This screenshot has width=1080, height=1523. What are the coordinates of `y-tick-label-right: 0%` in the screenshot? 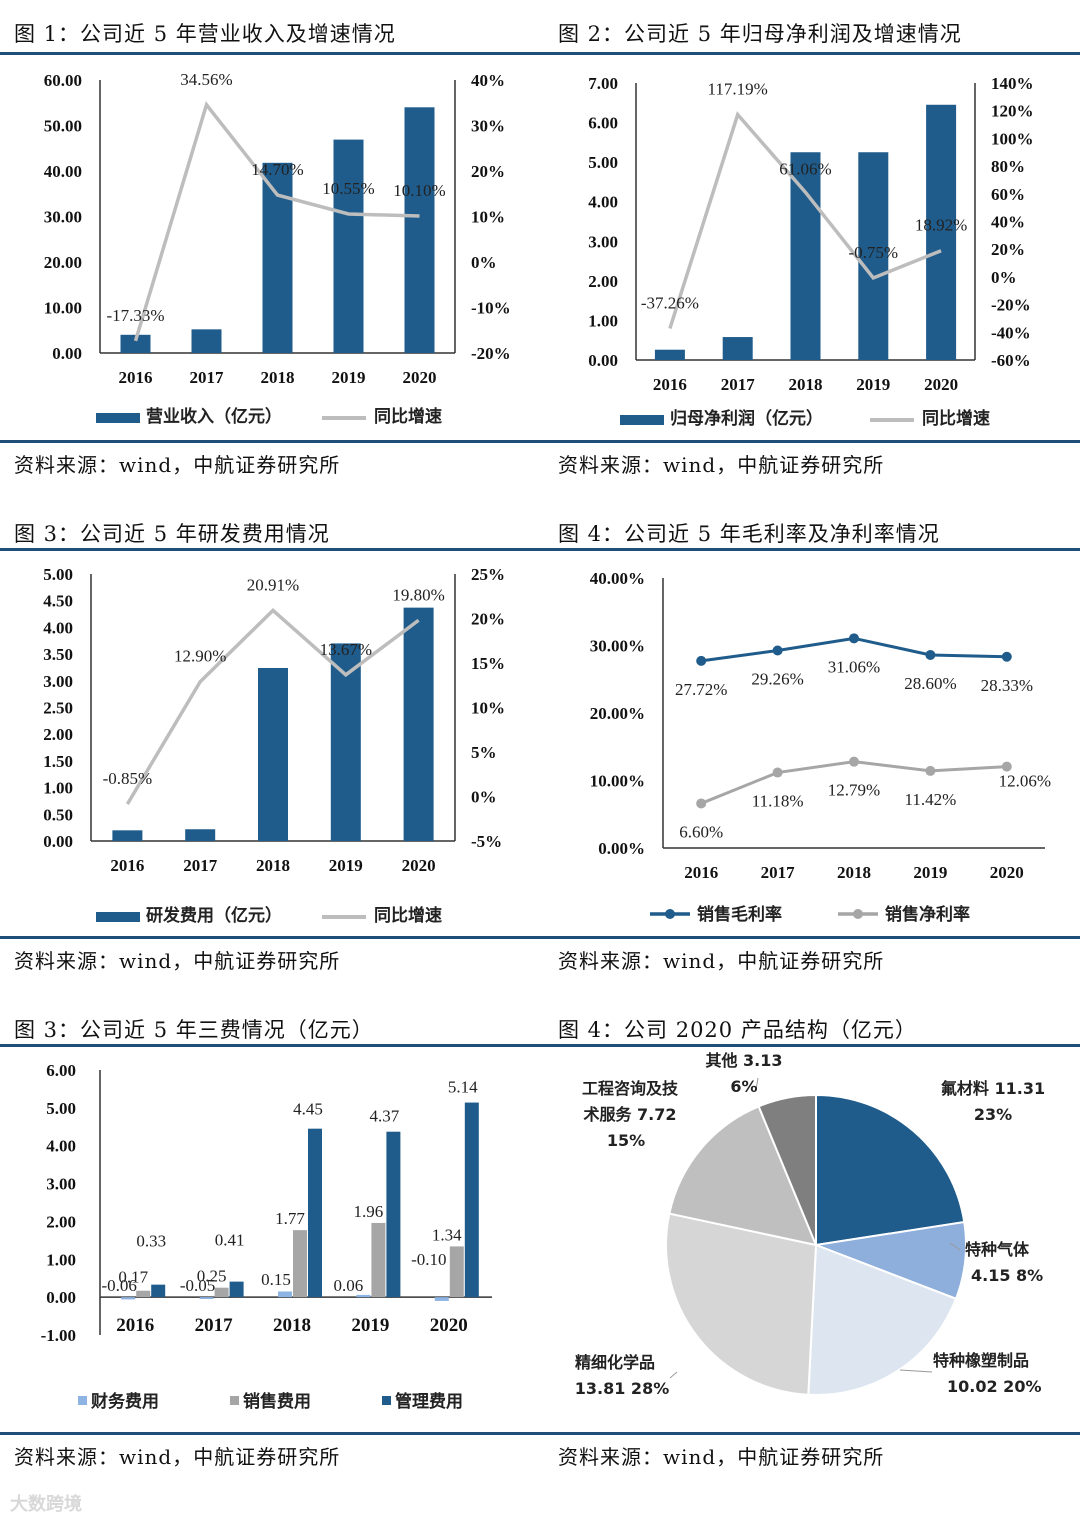 It's located at (484, 797).